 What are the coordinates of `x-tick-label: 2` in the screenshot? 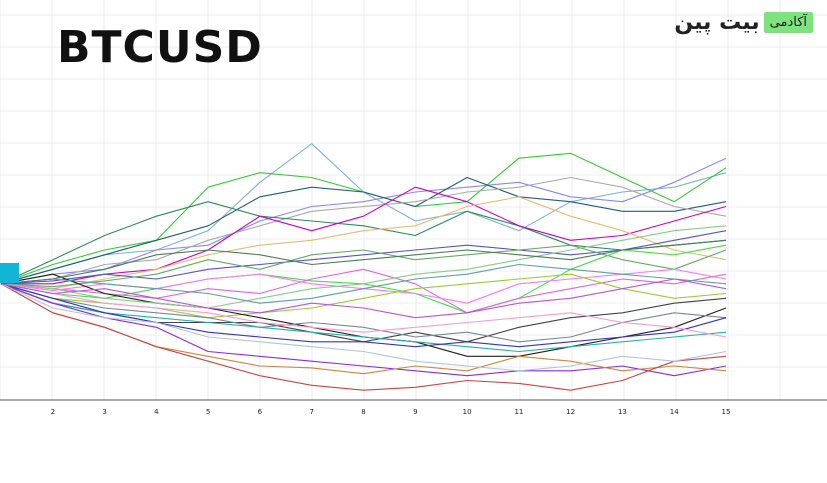 It's located at (53, 412).